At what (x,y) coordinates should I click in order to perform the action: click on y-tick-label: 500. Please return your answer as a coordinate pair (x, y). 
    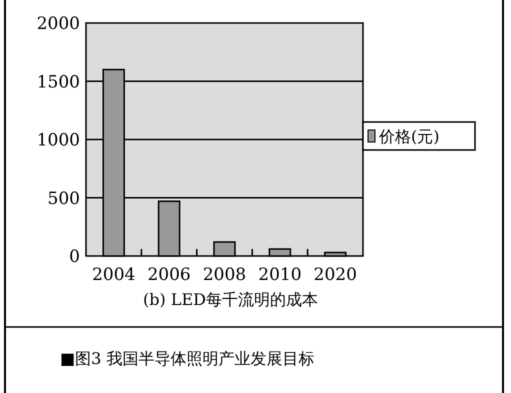
    Looking at the image, I should click on (64, 198).